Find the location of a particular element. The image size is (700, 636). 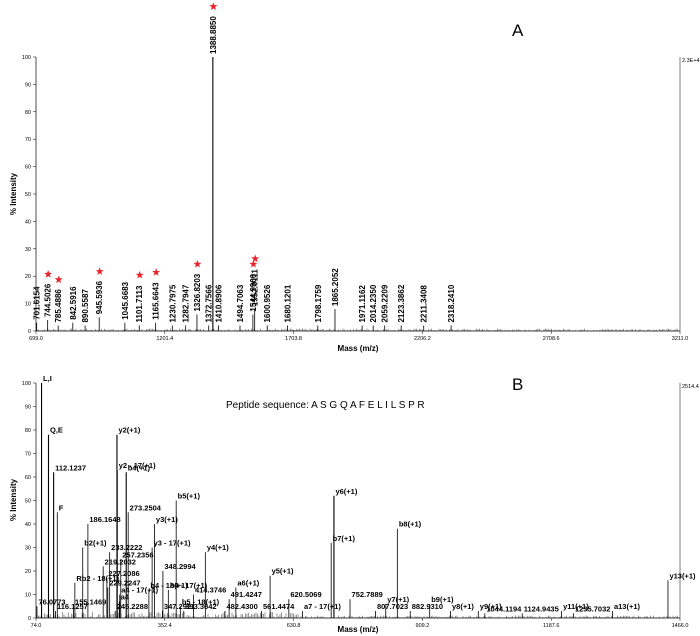

panel-b-x-tick-label: 630.8 is located at coordinates (294, 626).